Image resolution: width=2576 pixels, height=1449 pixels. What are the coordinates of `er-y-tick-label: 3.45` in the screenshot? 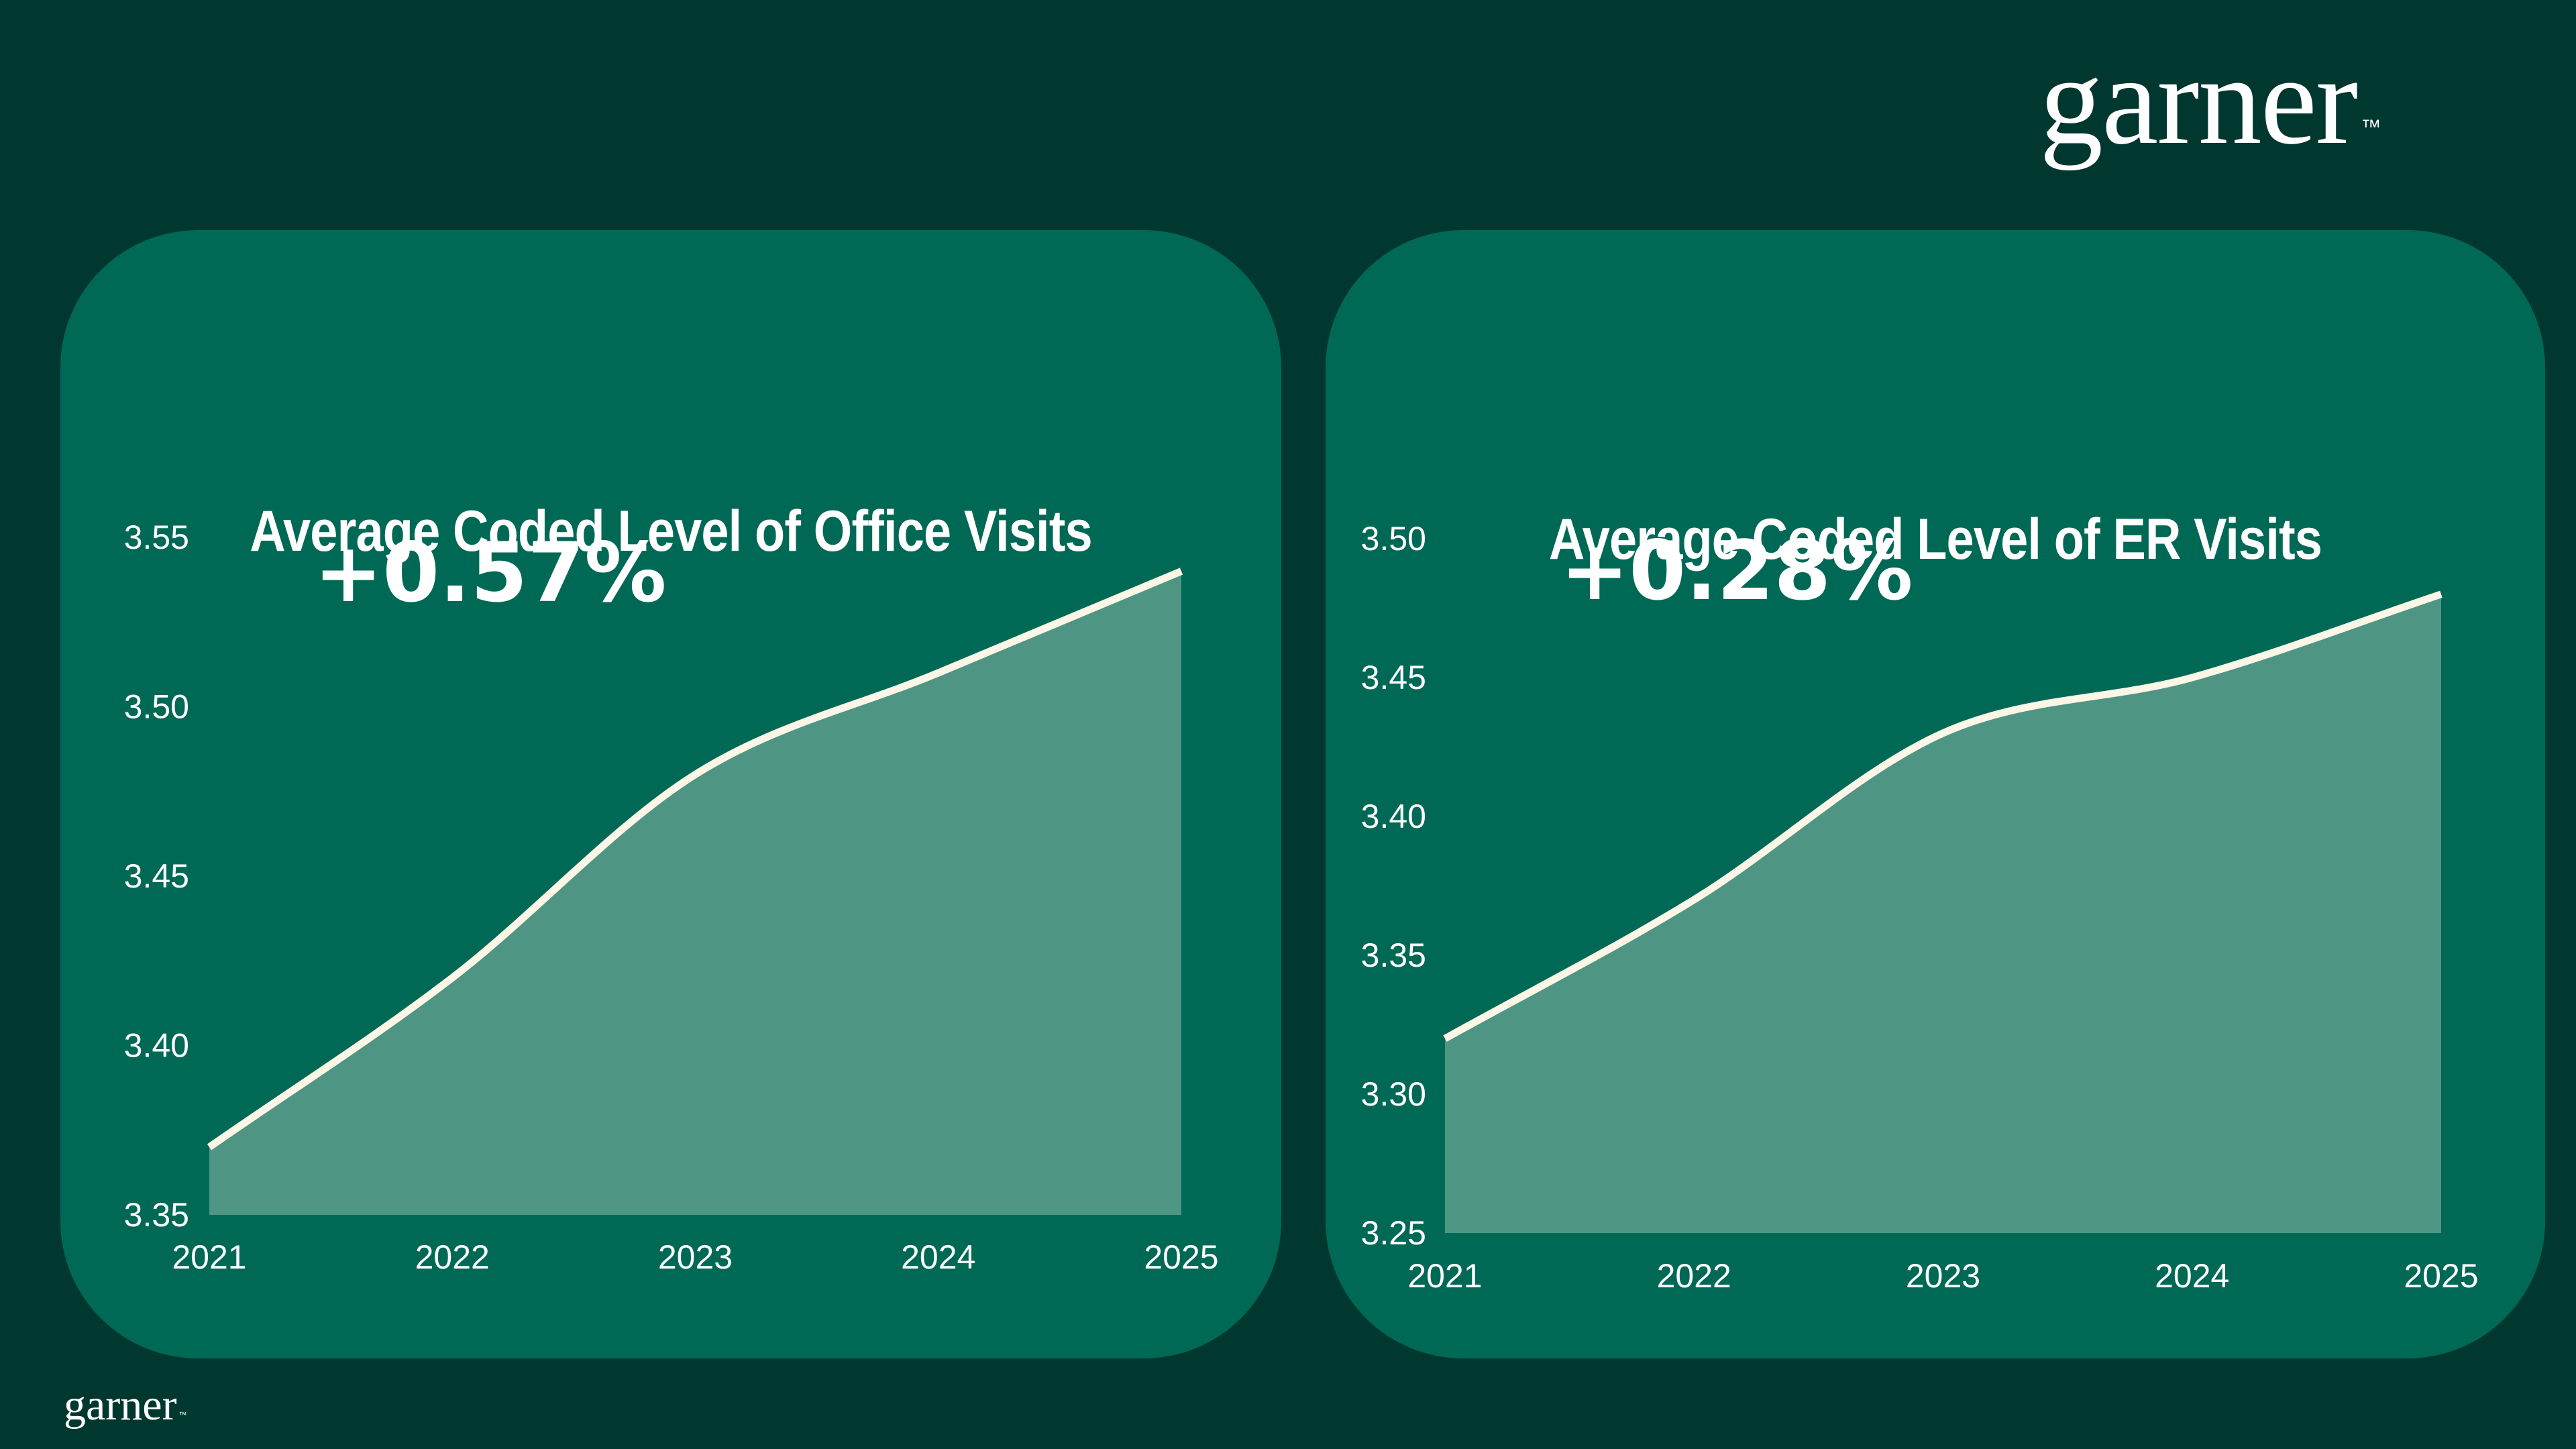 It's located at (1393, 677).